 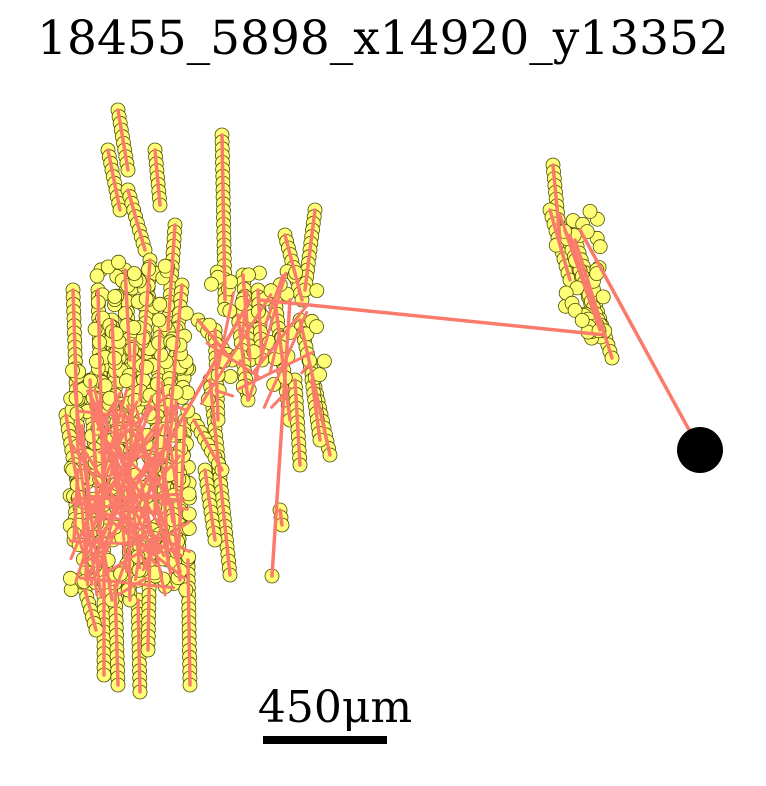 I want to click on figure-title: 18455_5898_x14920_y13352, so click(x=383, y=38).